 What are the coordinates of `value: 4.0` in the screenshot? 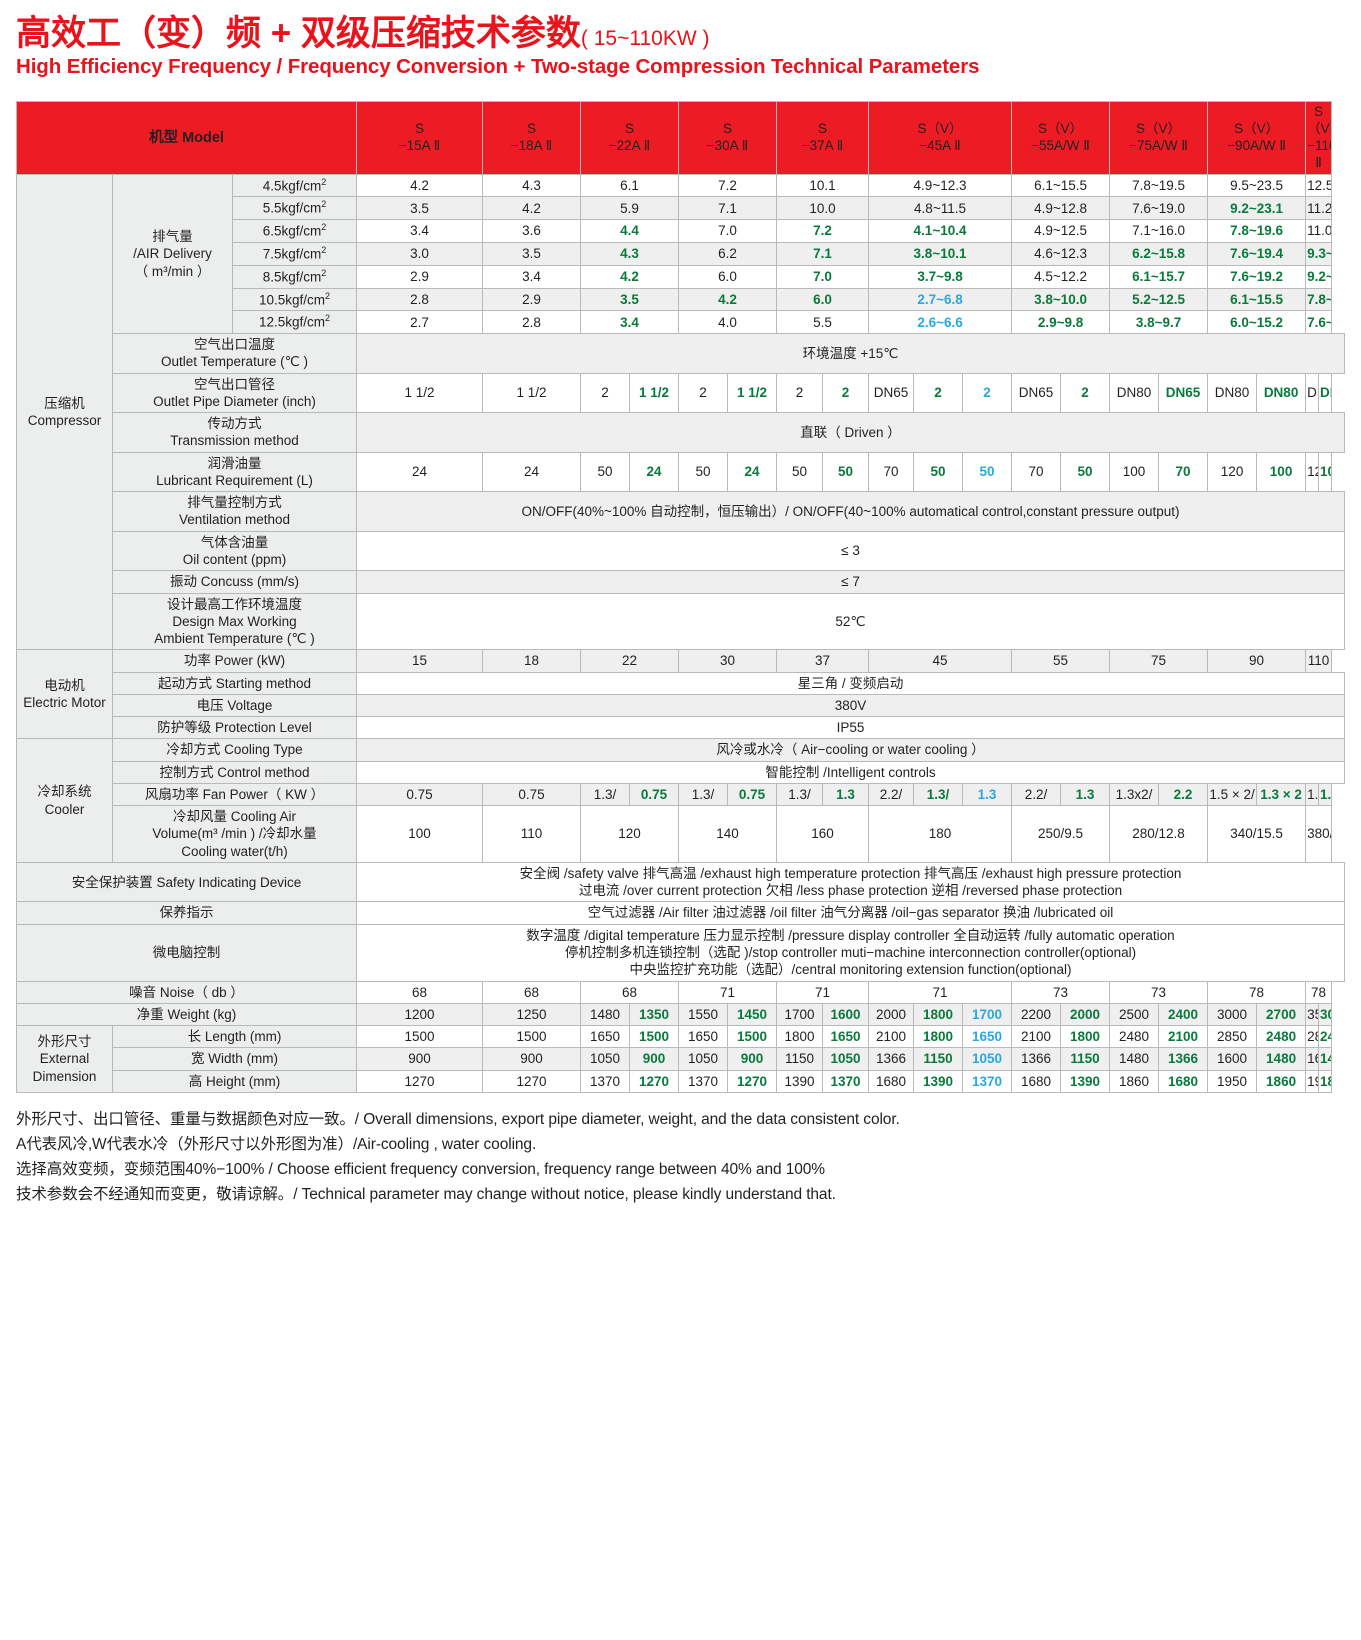 It's located at (727, 322).